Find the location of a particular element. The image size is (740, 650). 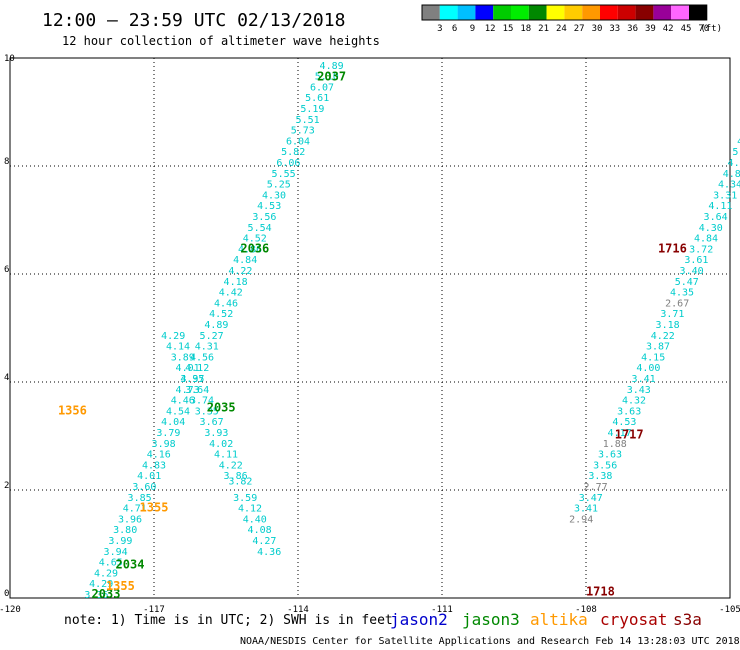

wave-height-point: 3.63 is located at coordinates (610, 455).